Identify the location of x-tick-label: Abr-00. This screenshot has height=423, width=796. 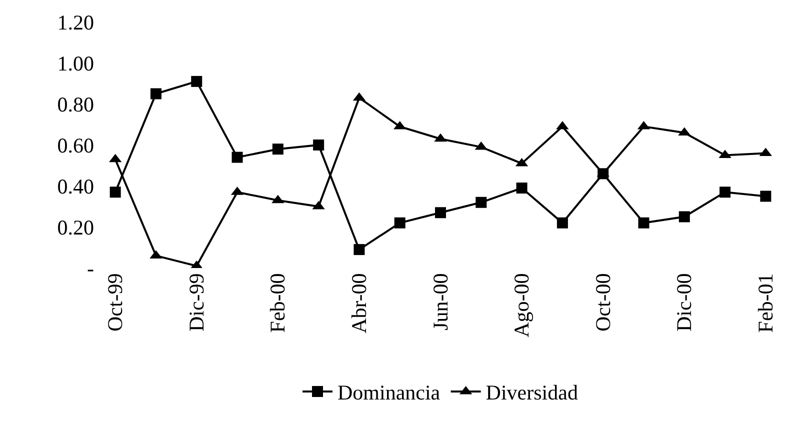
(359, 303).